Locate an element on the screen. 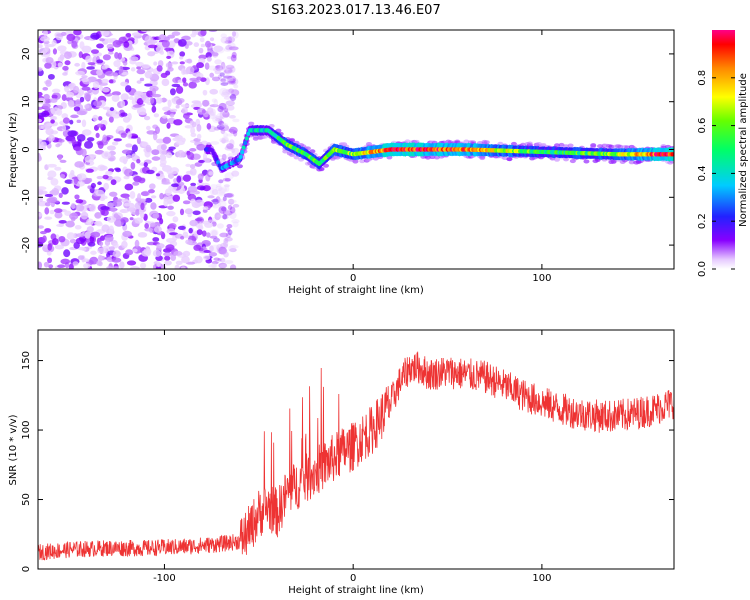 Image resolution: width=750 pixels, height=600 pixels. y-tick-label: 0 is located at coordinates (26, 569).